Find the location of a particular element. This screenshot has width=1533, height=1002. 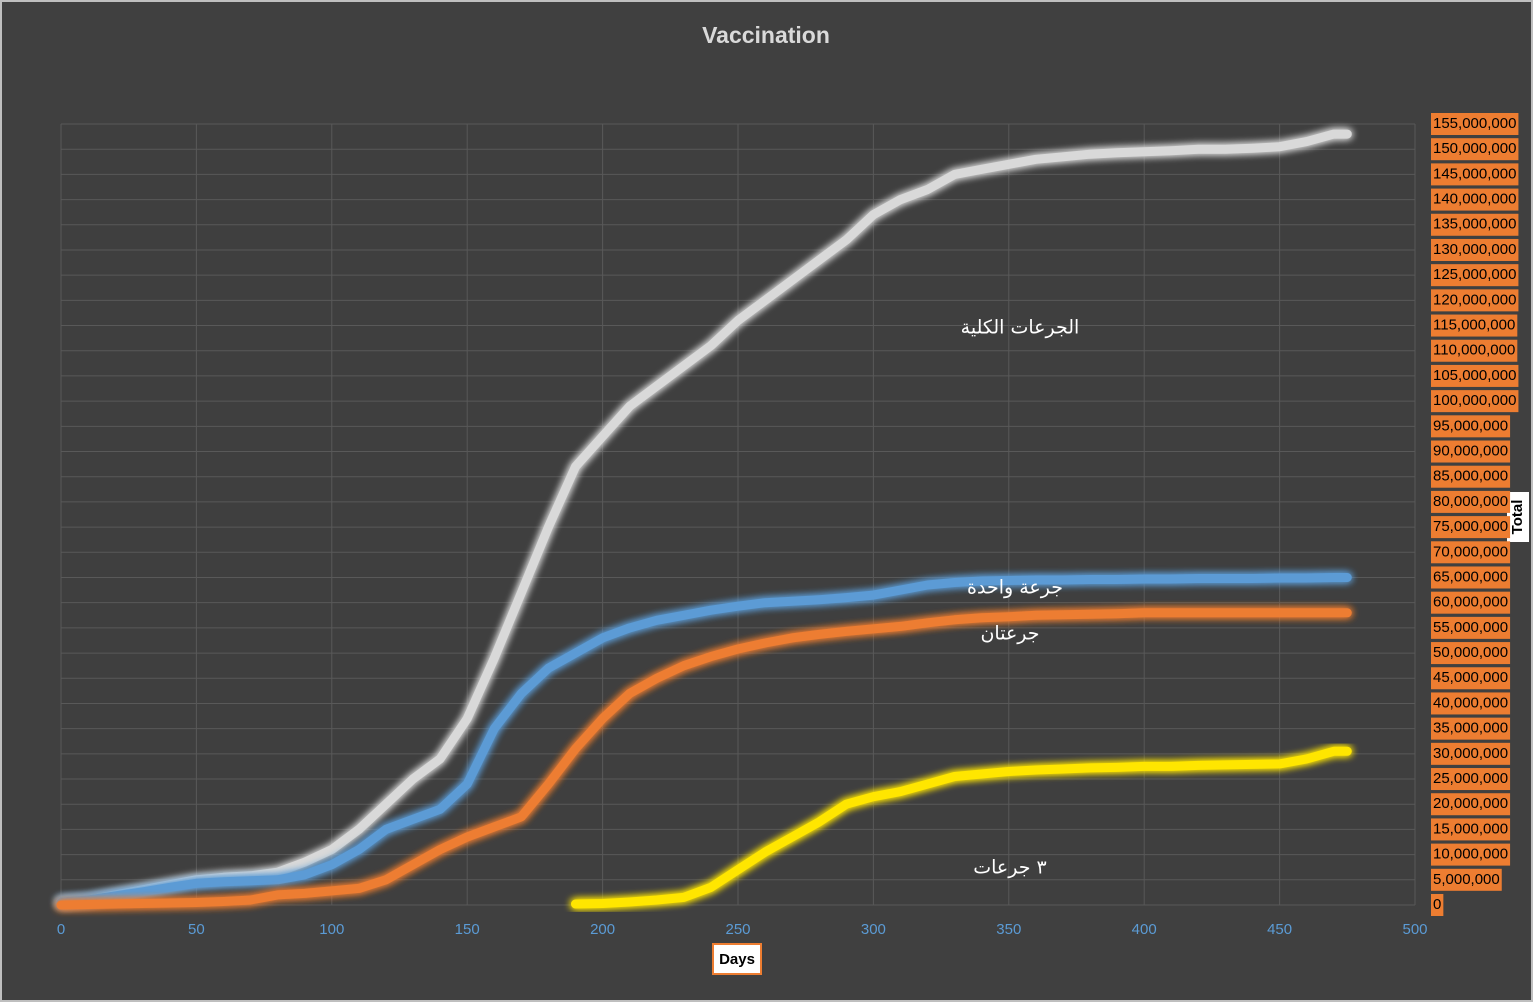

x-tick-label: 200 is located at coordinates (602, 929).